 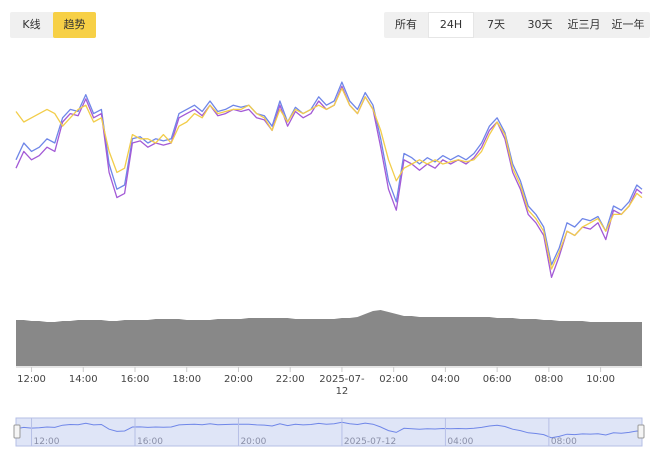 I want to click on navigator-right-handle, so click(x=641, y=431).